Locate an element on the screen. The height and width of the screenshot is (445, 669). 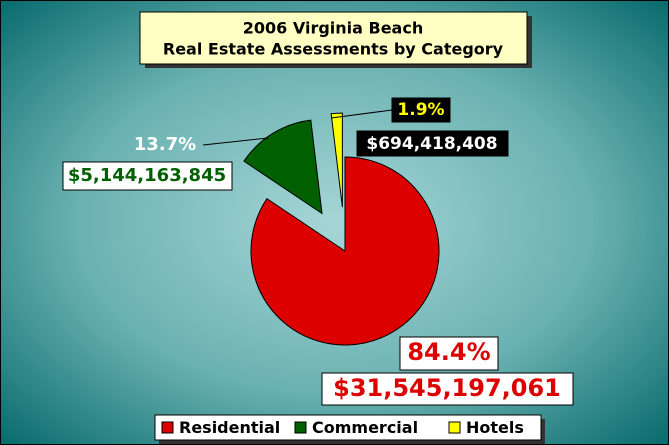
amount-label: $31,545,197,061 is located at coordinates (447, 388).